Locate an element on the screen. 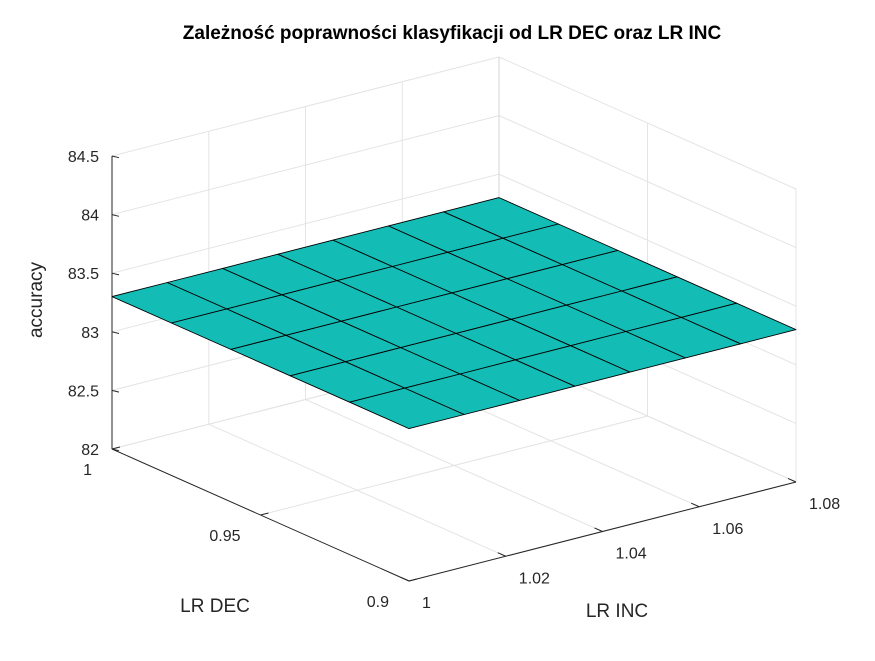 Image resolution: width=875 pixels, height=661 pixels. z-tick-label: 82.5 is located at coordinates (83, 391).